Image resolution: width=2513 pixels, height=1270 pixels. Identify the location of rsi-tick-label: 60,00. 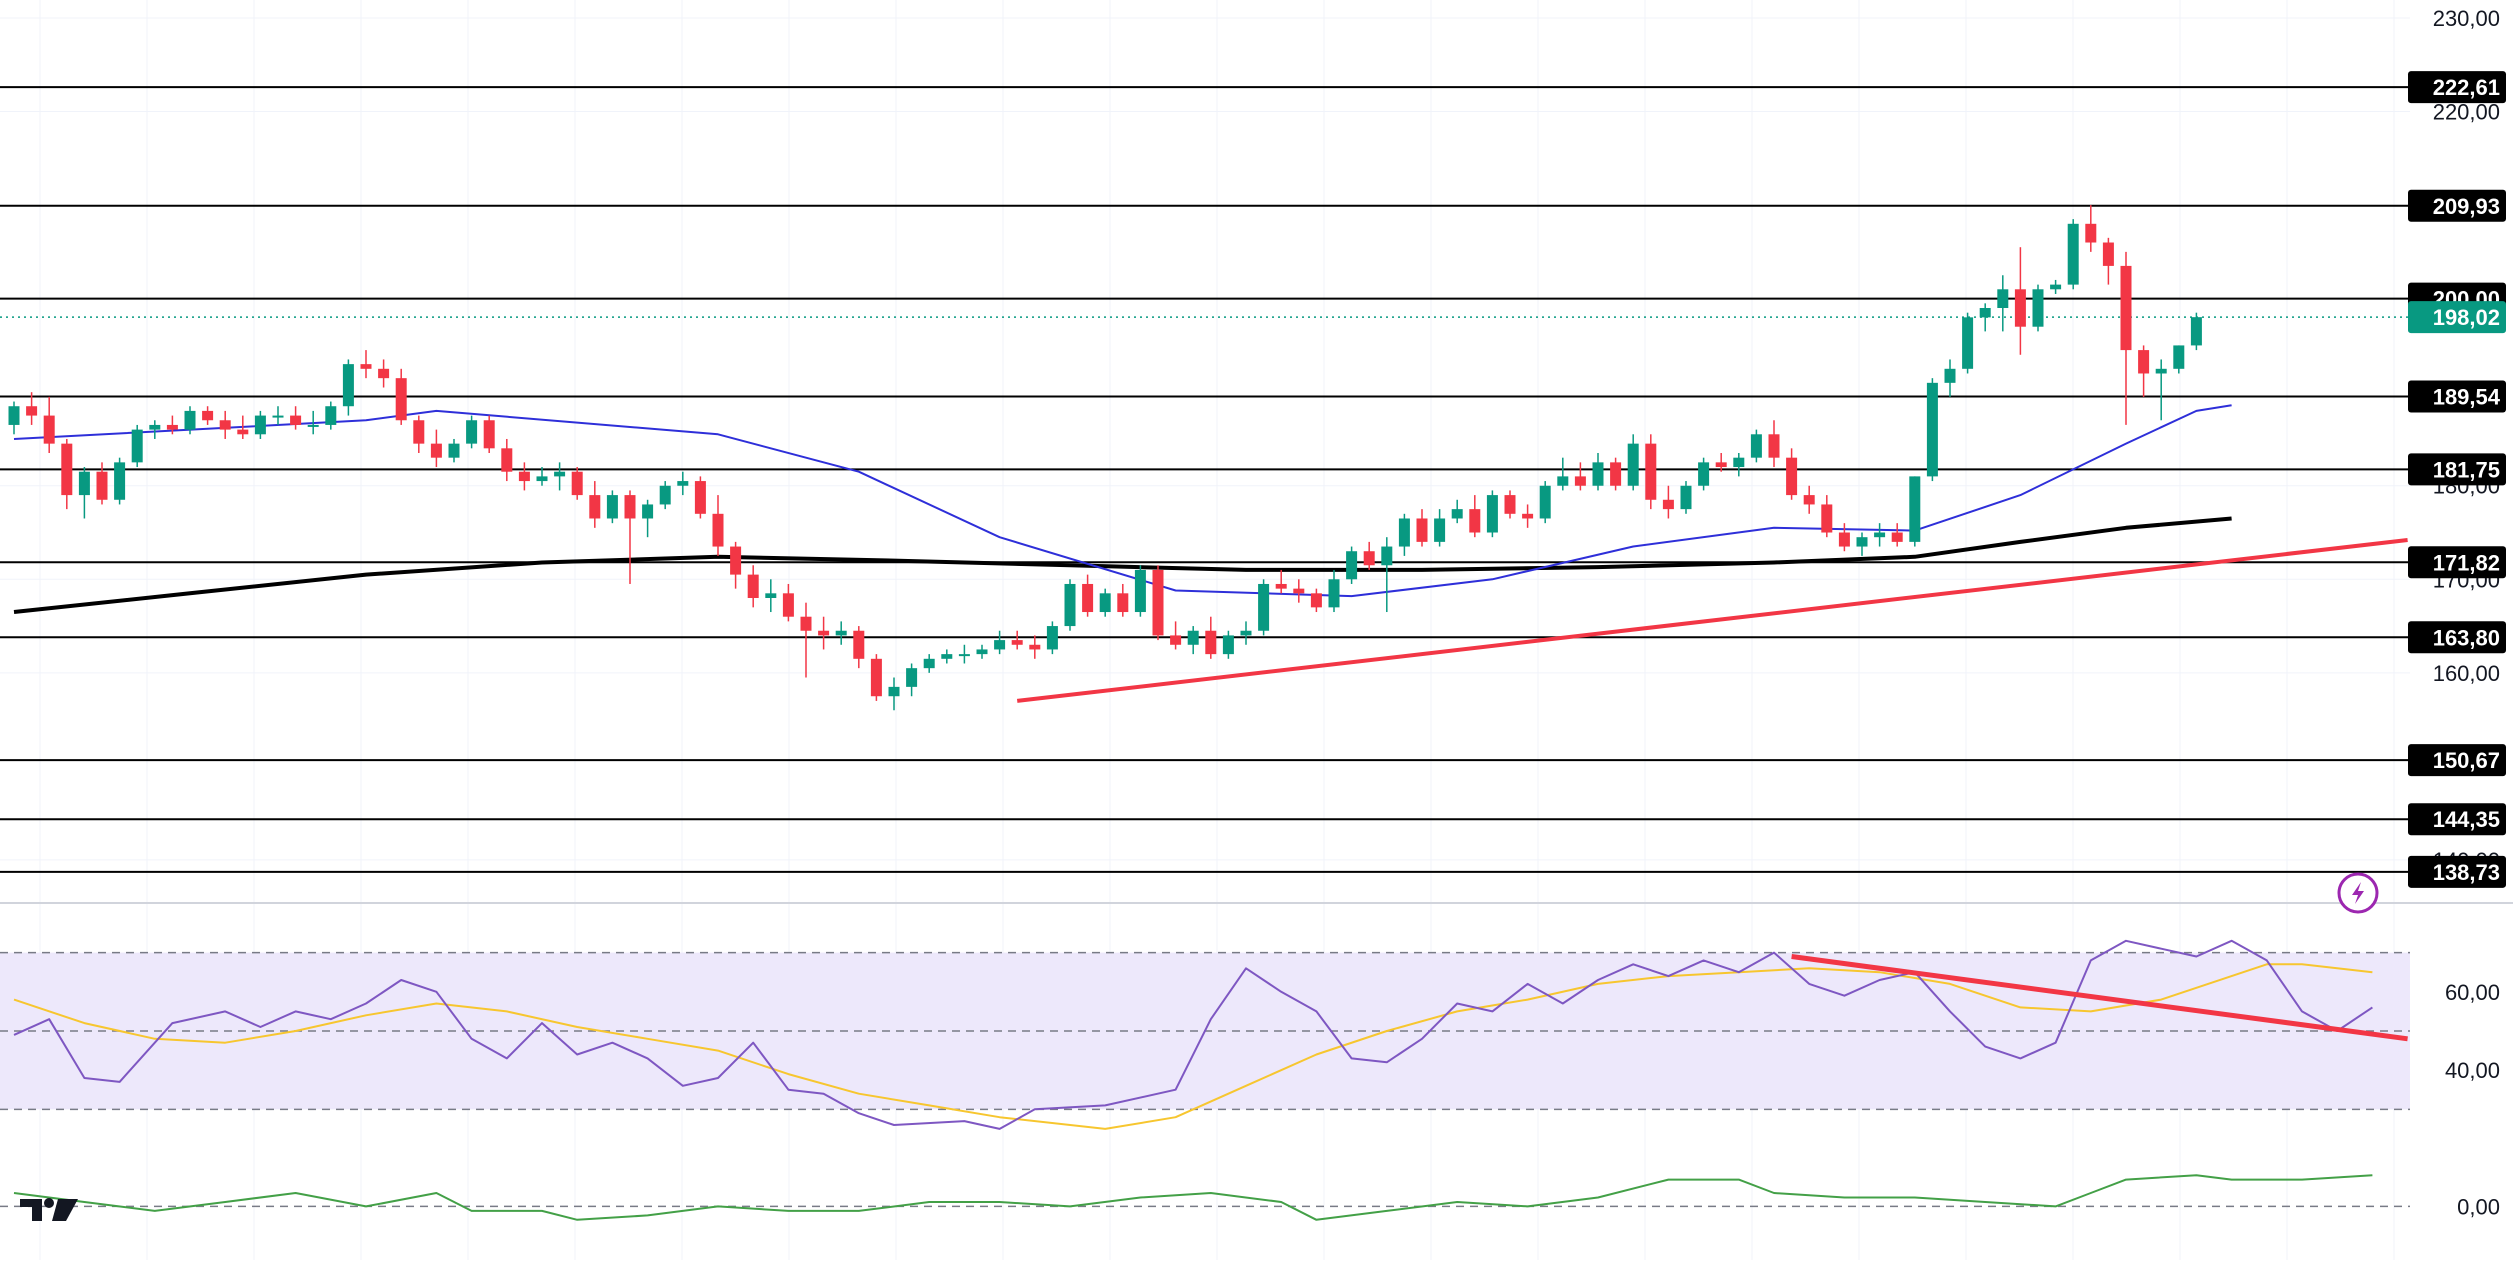
(2472, 992).